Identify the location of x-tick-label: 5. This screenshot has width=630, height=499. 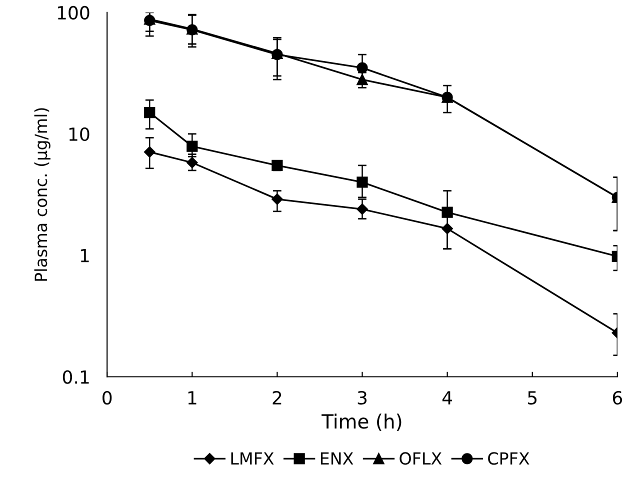
(532, 398).